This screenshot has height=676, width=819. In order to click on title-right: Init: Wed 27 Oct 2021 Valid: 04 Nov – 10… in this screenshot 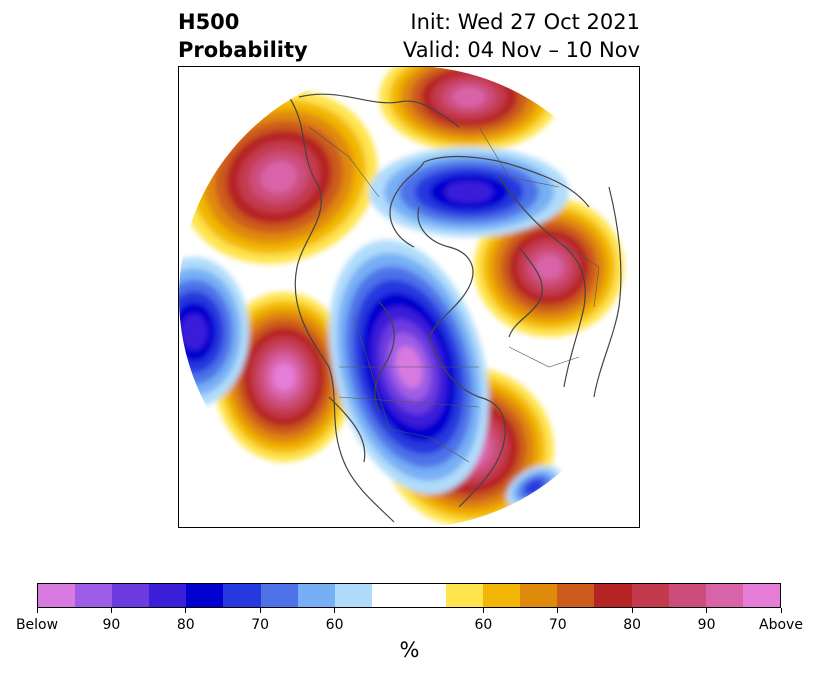, I will do `click(521, 36)`.